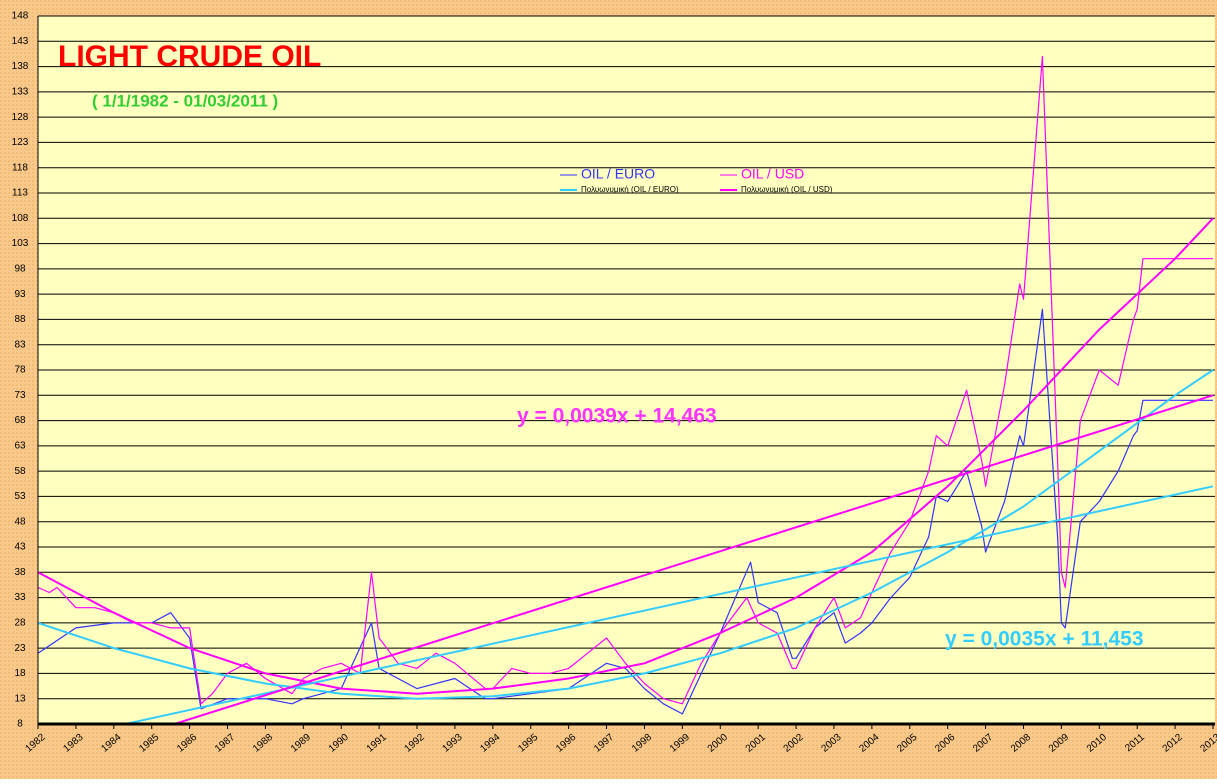 The width and height of the screenshot is (1217, 784). I want to click on y-tick-label: 93, so click(20, 294).